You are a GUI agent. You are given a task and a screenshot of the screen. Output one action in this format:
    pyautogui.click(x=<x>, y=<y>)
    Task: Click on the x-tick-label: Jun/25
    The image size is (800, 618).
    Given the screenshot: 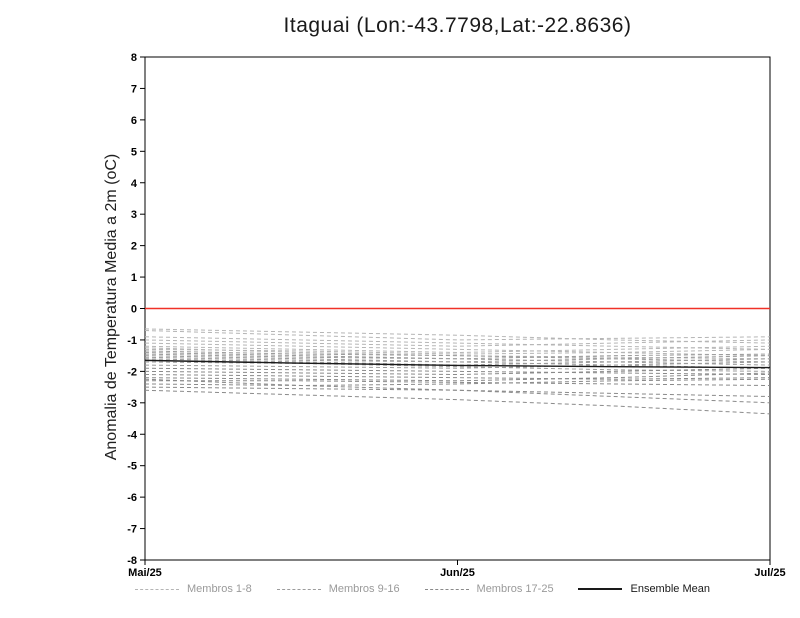 What is the action you would take?
    pyautogui.click(x=457, y=573)
    